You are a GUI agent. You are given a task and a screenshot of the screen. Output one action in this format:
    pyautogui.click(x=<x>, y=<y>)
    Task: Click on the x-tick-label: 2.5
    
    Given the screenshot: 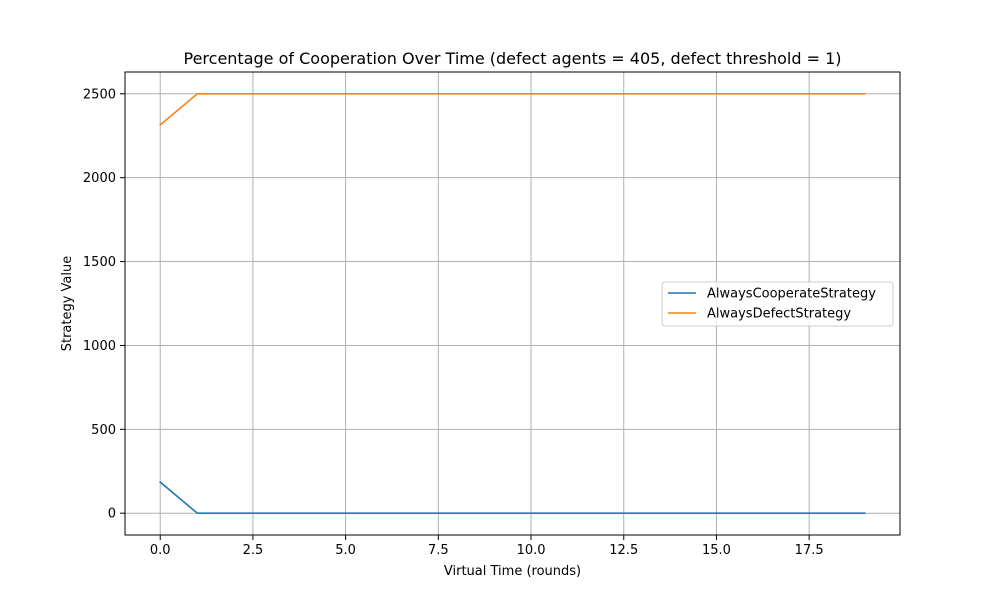 What is the action you would take?
    pyautogui.click(x=253, y=550)
    